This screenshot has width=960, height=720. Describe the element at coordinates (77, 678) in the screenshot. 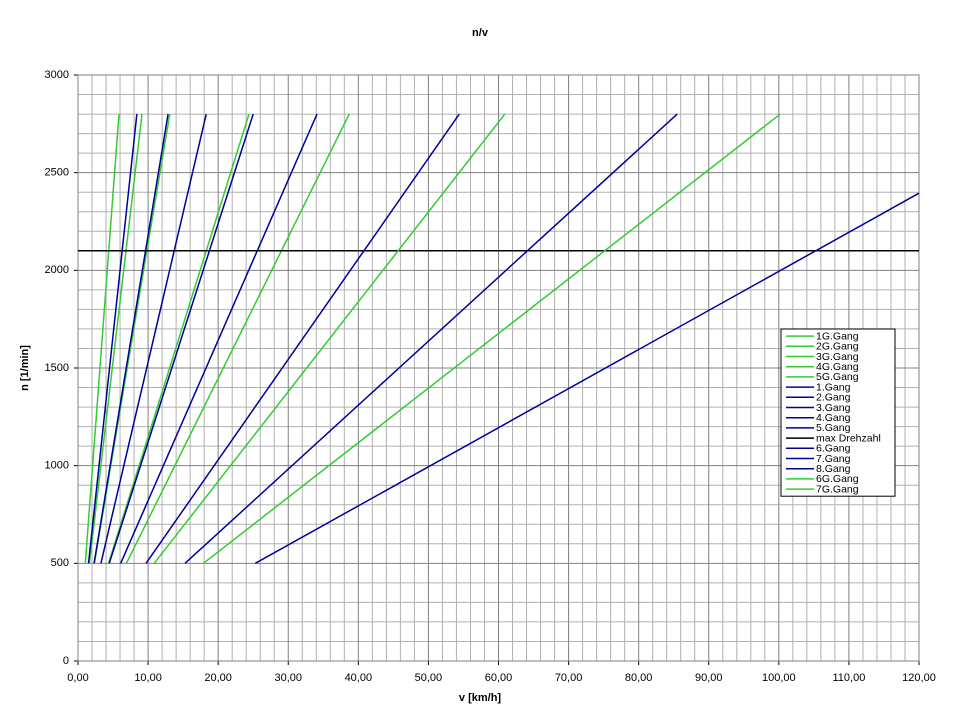

I see `x-tick-label: 0,00` at that location.